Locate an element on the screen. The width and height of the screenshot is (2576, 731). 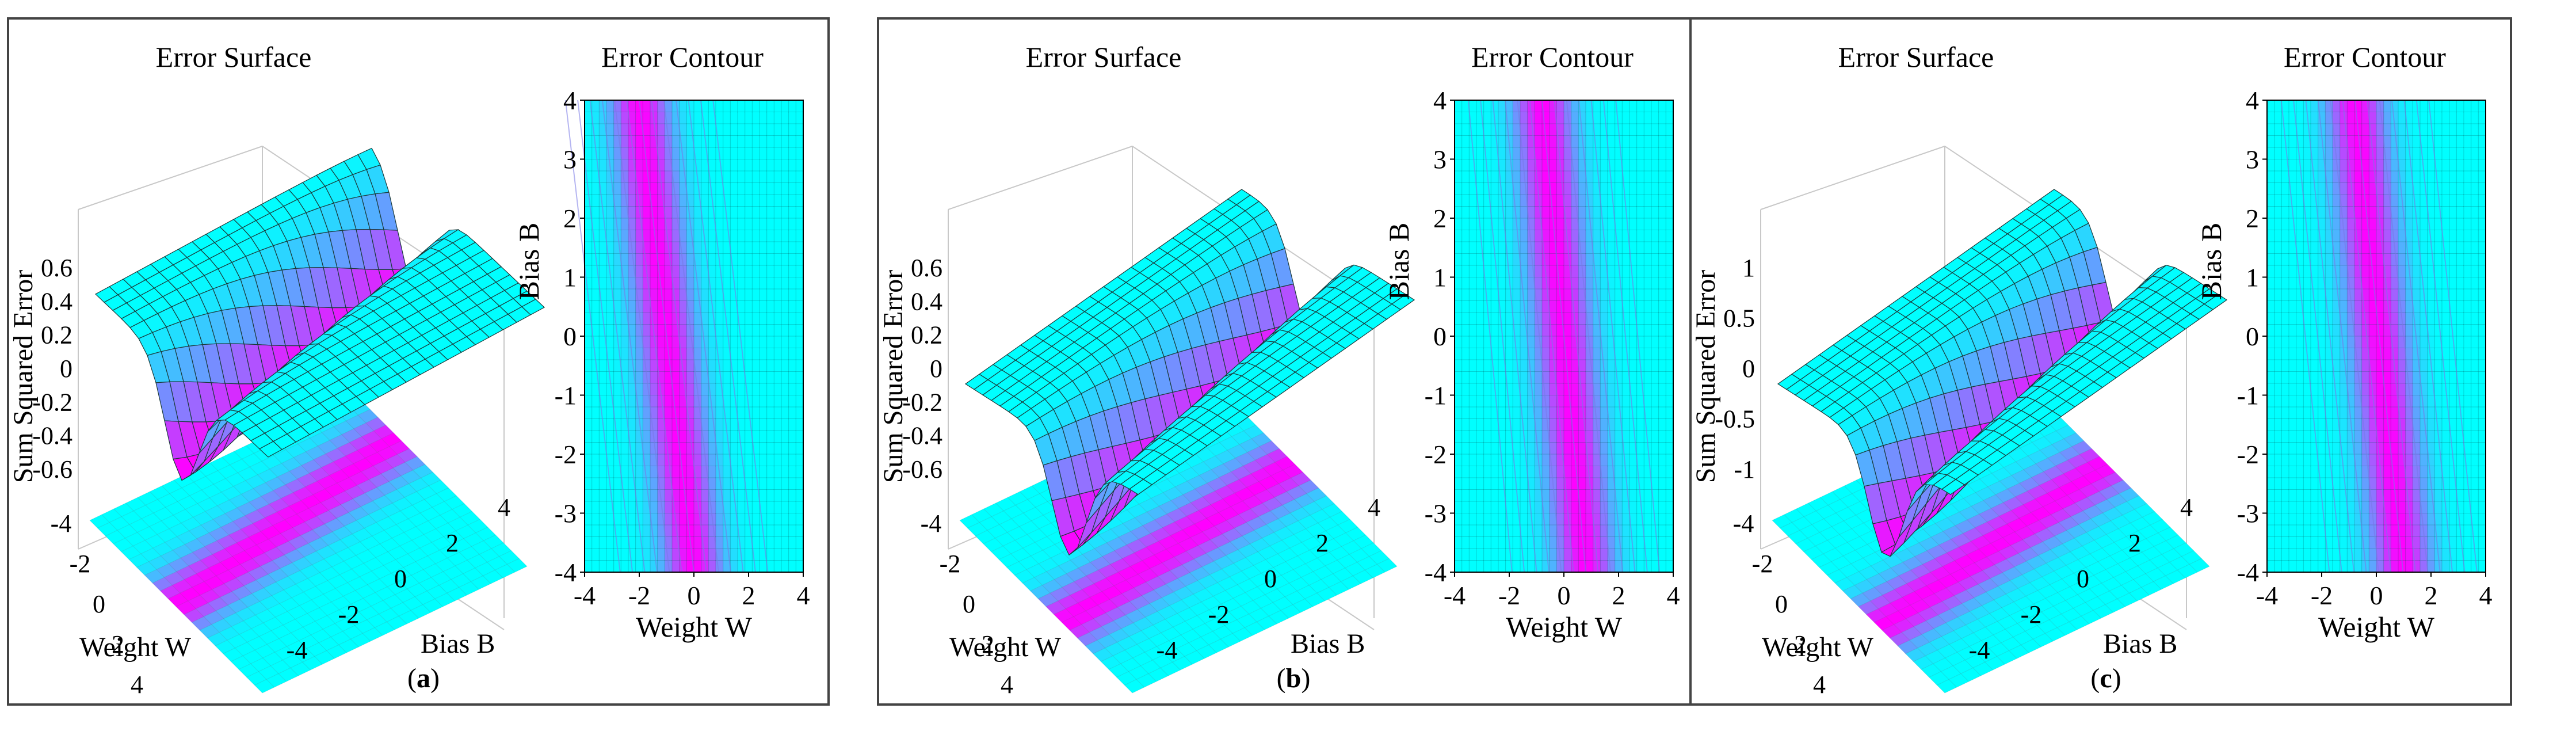
z-tick-label: 0.6 is located at coordinates (926, 268).